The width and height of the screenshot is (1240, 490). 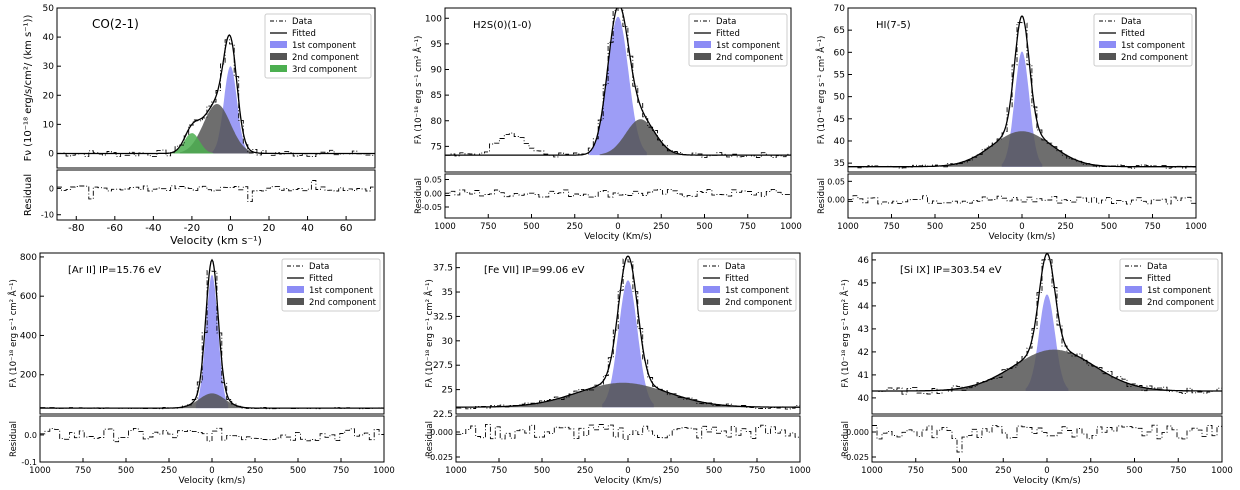 What do you see at coordinates (433, 19) in the screenshot?
I see `y-tick-label: 100` at bounding box center [433, 19].